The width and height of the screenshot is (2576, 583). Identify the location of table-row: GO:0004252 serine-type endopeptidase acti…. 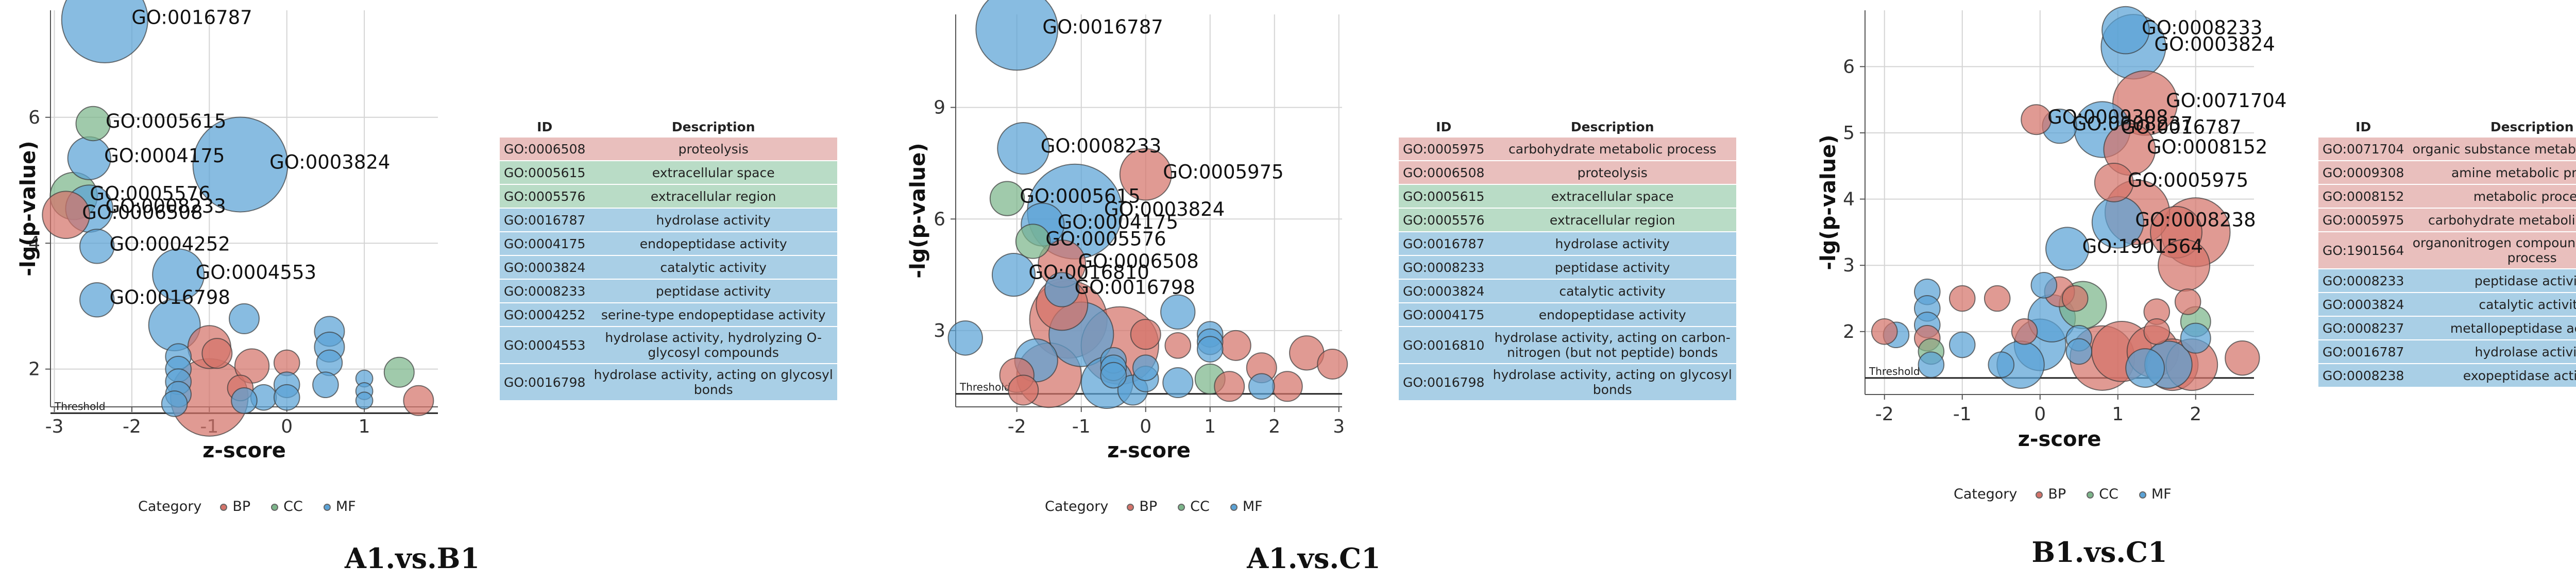
(668, 315).